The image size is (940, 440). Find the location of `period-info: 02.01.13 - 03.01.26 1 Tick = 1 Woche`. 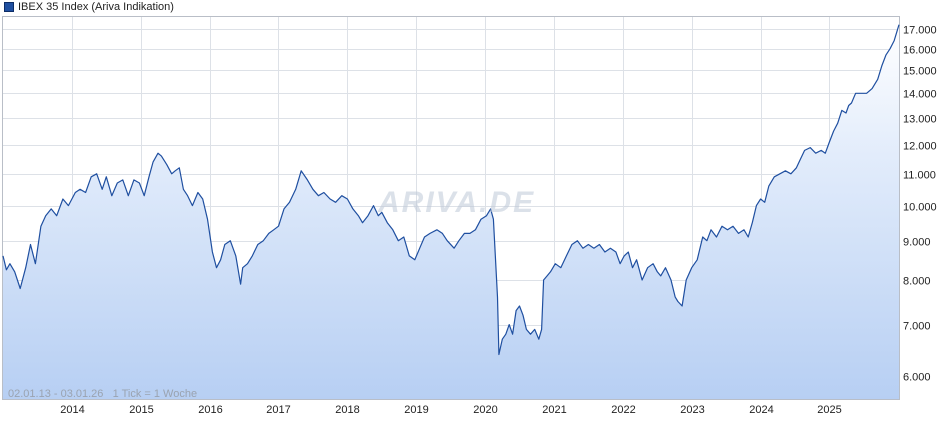

period-info: 02.01.13 - 03.01.26 1 Tick = 1 Woche is located at coordinates (102, 394).